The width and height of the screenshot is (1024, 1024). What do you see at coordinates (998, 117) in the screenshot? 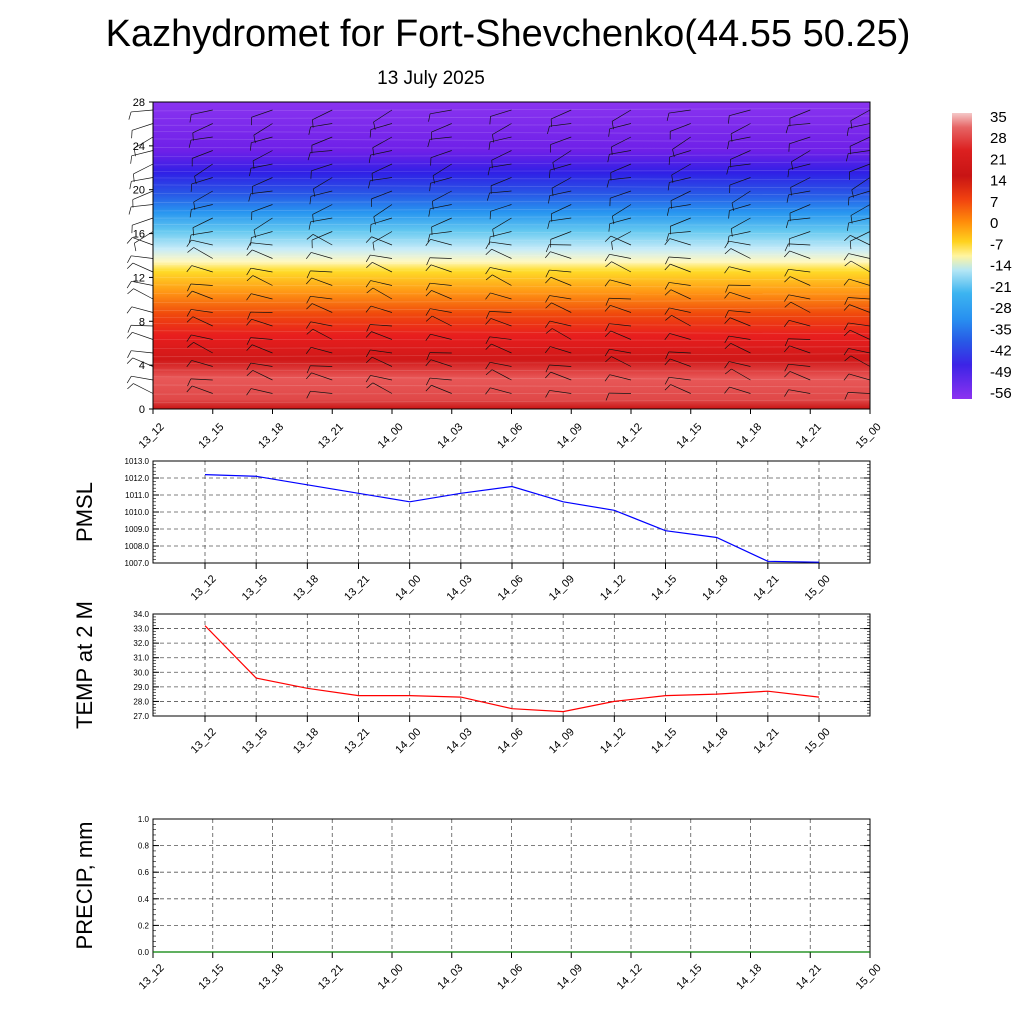
I see `colorbar-label: 35` at bounding box center [998, 117].